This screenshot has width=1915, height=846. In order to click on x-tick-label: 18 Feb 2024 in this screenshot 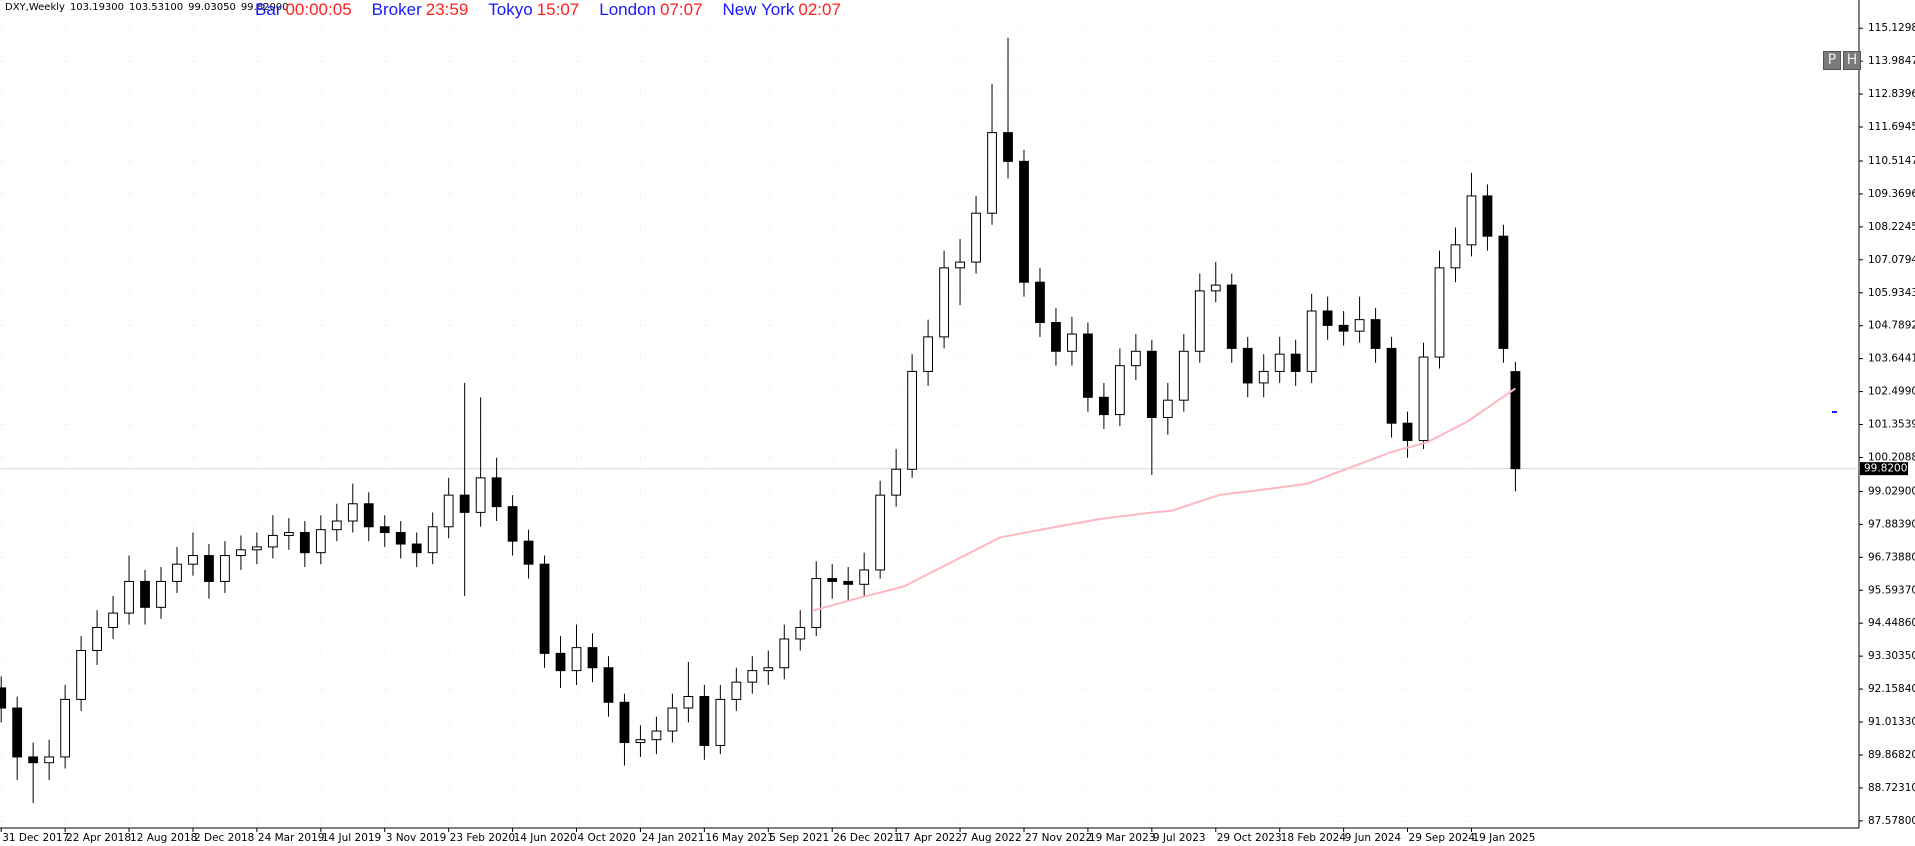, I will do `click(1314, 838)`.